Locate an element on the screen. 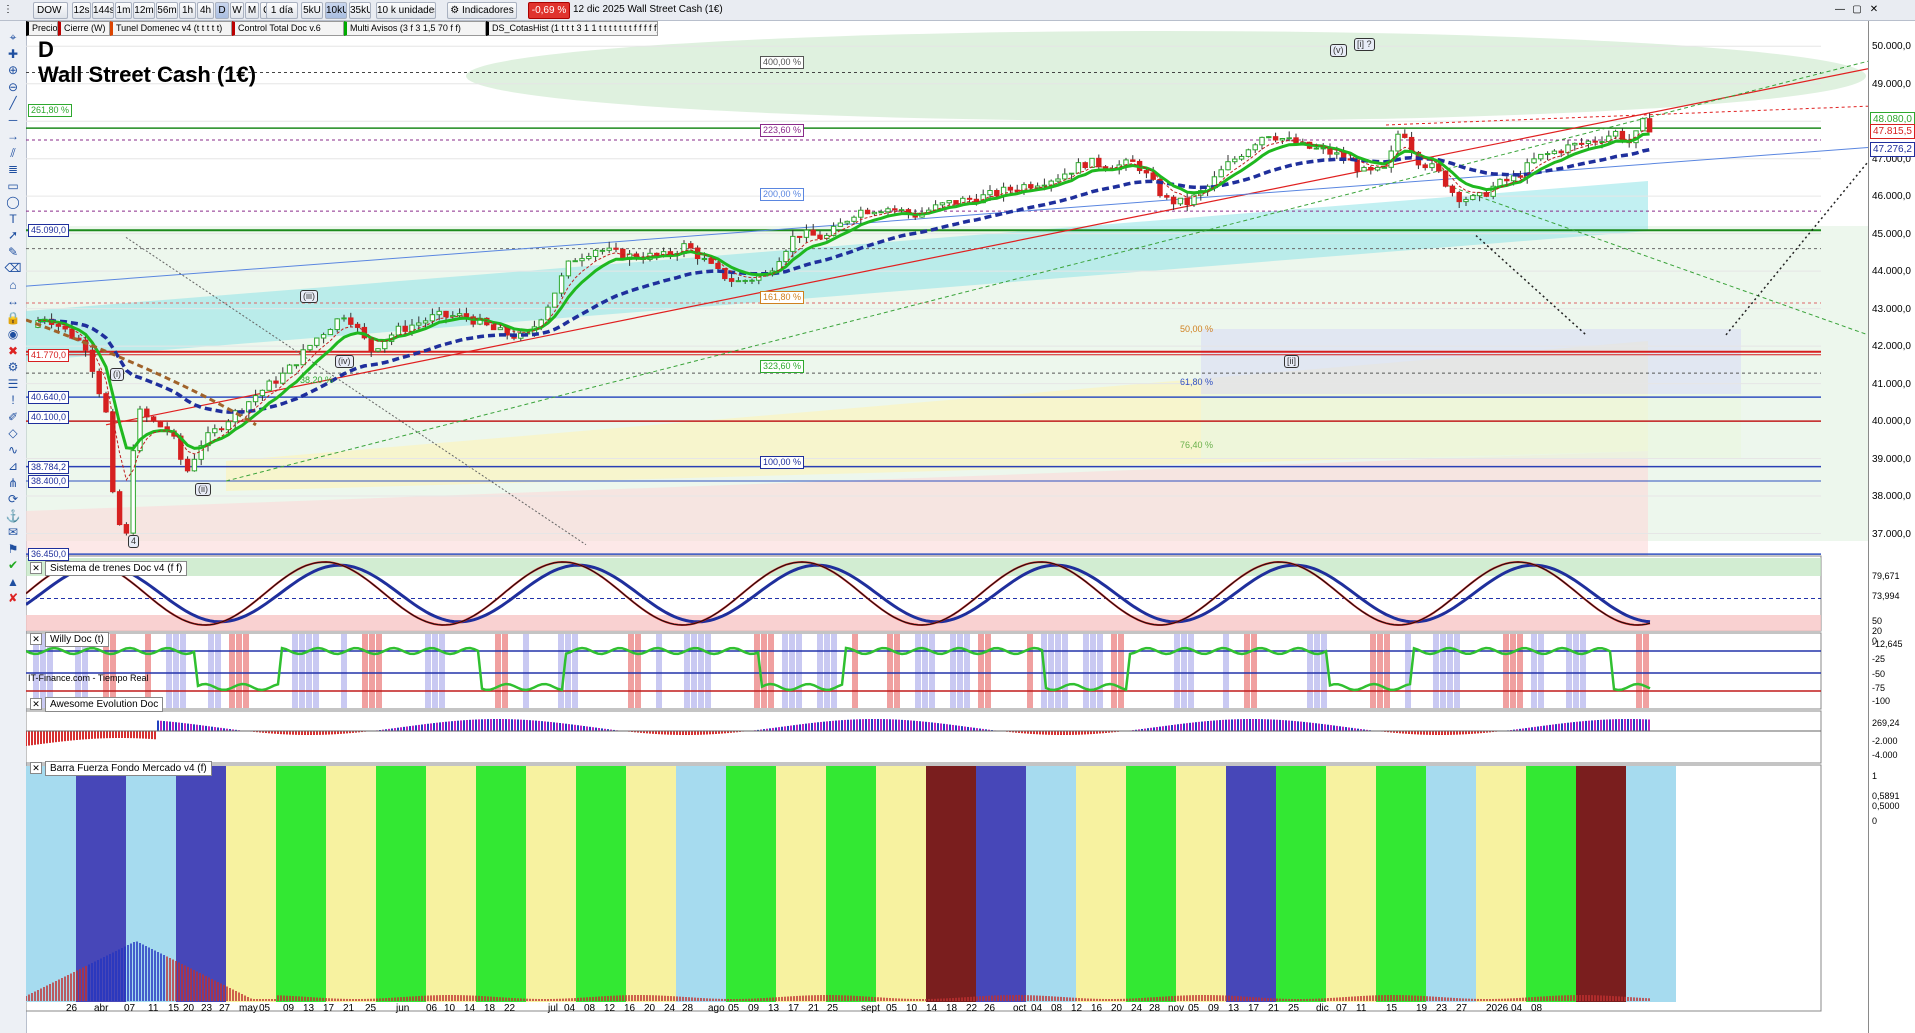 The image size is (1915, 1033). check-icon: ✔ is located at coordinates (13, 565).